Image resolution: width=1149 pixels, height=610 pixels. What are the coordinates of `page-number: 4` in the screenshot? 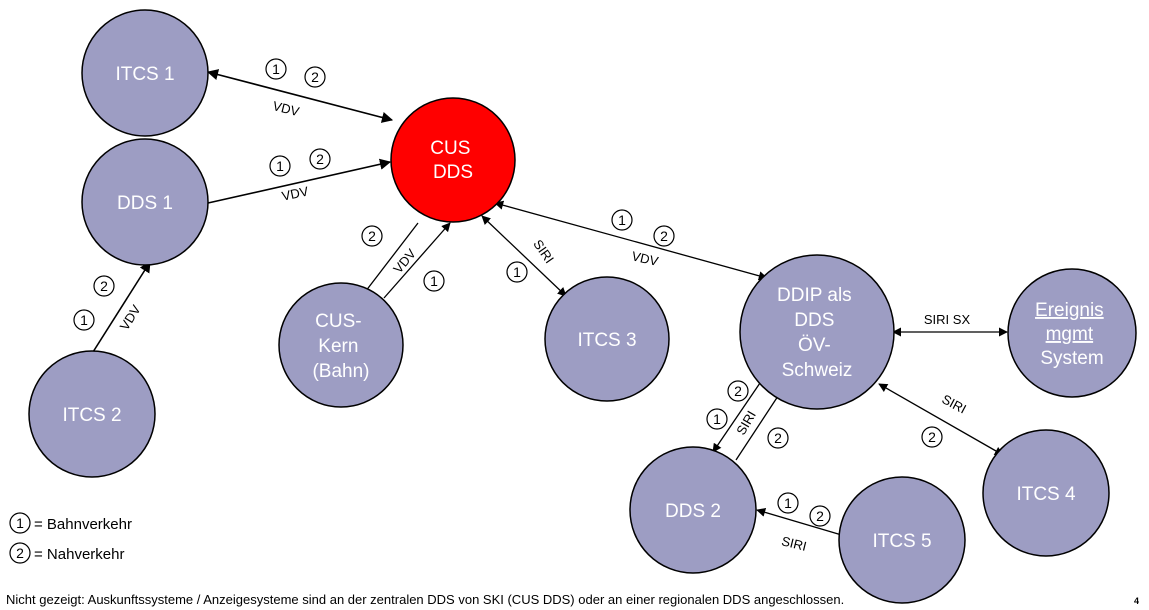 It's located at (1136, 601).